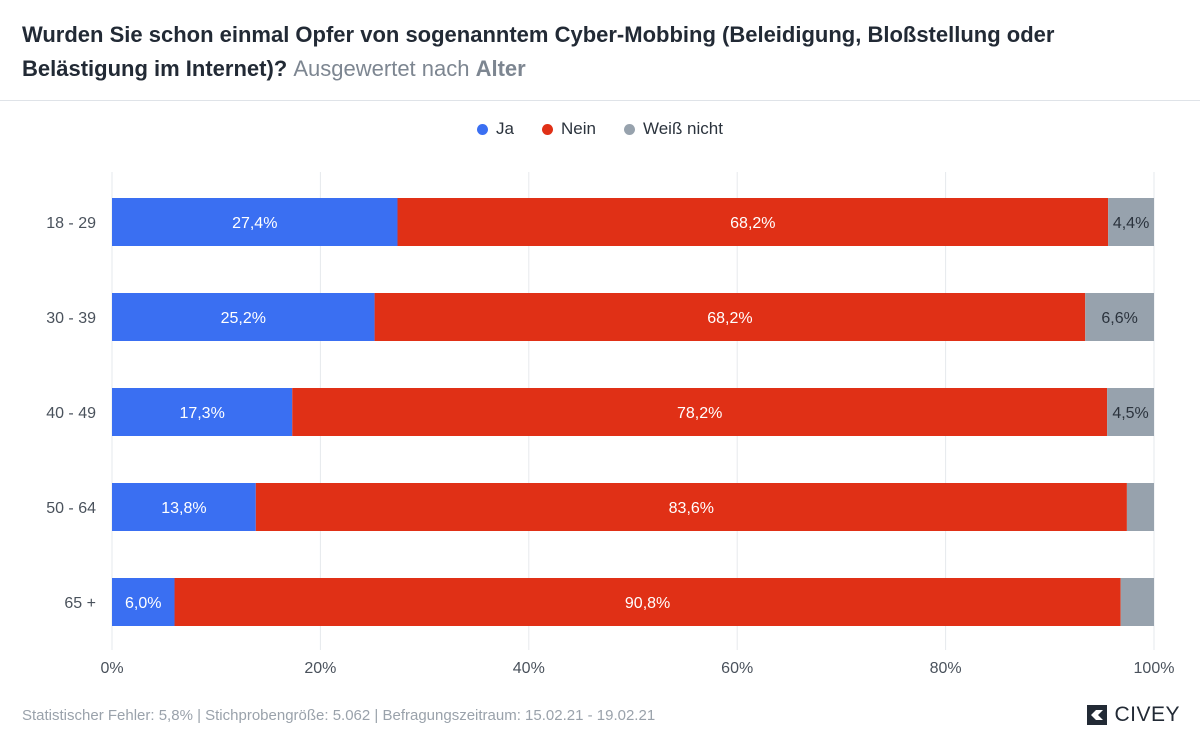 Image resolution: width=1200 pixels, height=751 pixels. I want to click on legend-label-ja: Ja, so click(505, 128).